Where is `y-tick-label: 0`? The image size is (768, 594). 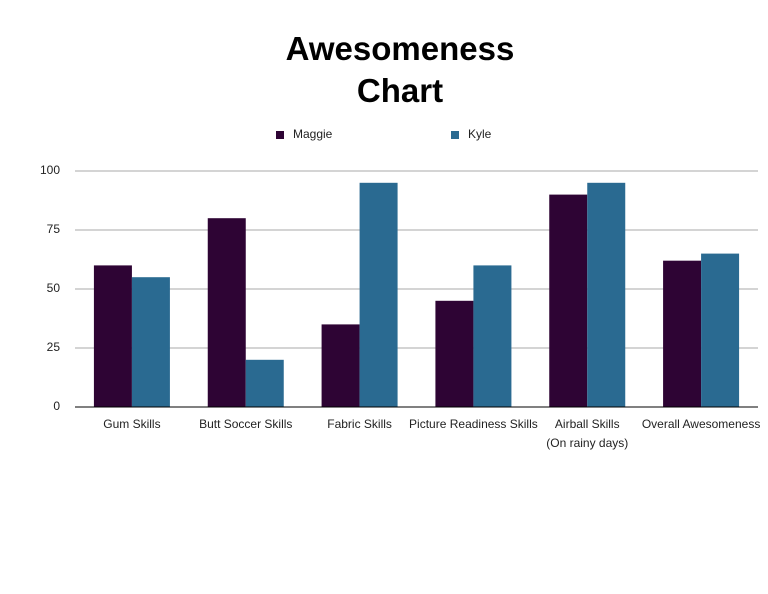
y-tick-label: 0 is located at coordinates (56, 406).